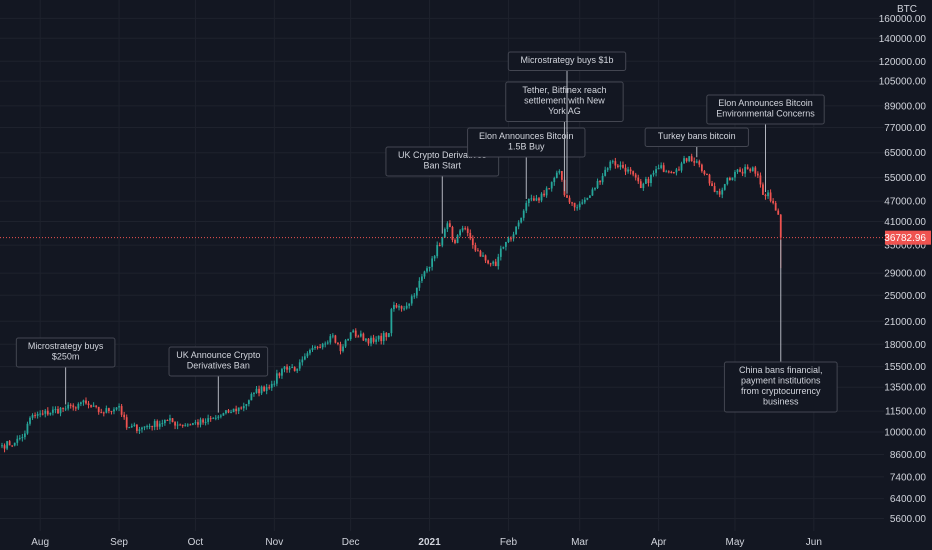 The height and width of the screenshot is (550, 932). I want to click on price-tick-label: 25000.00, so click(905, 296).